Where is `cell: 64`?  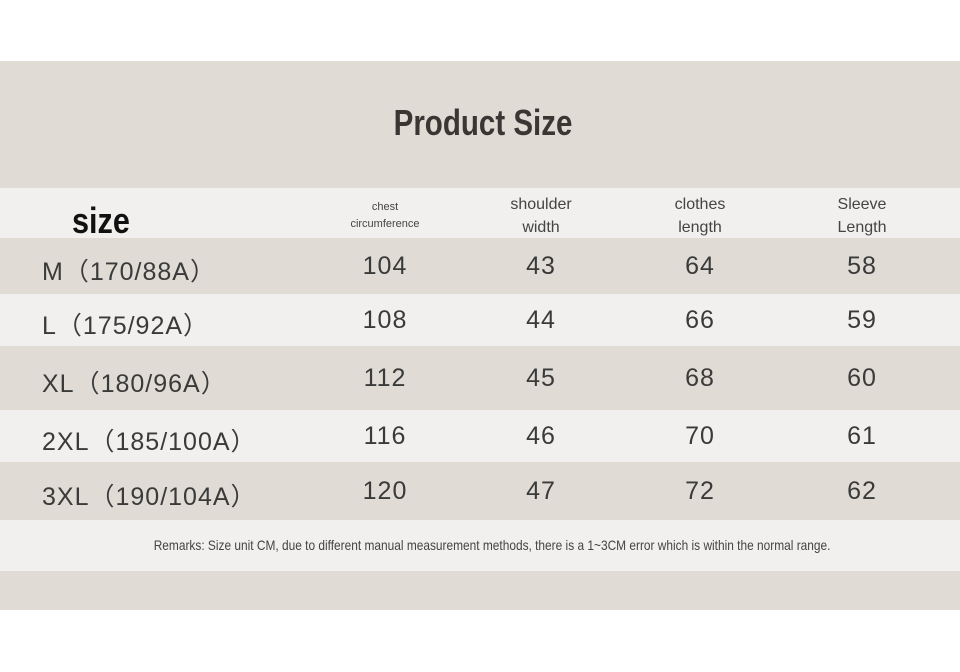
cell: 64 is located at coordinates (700, 266).